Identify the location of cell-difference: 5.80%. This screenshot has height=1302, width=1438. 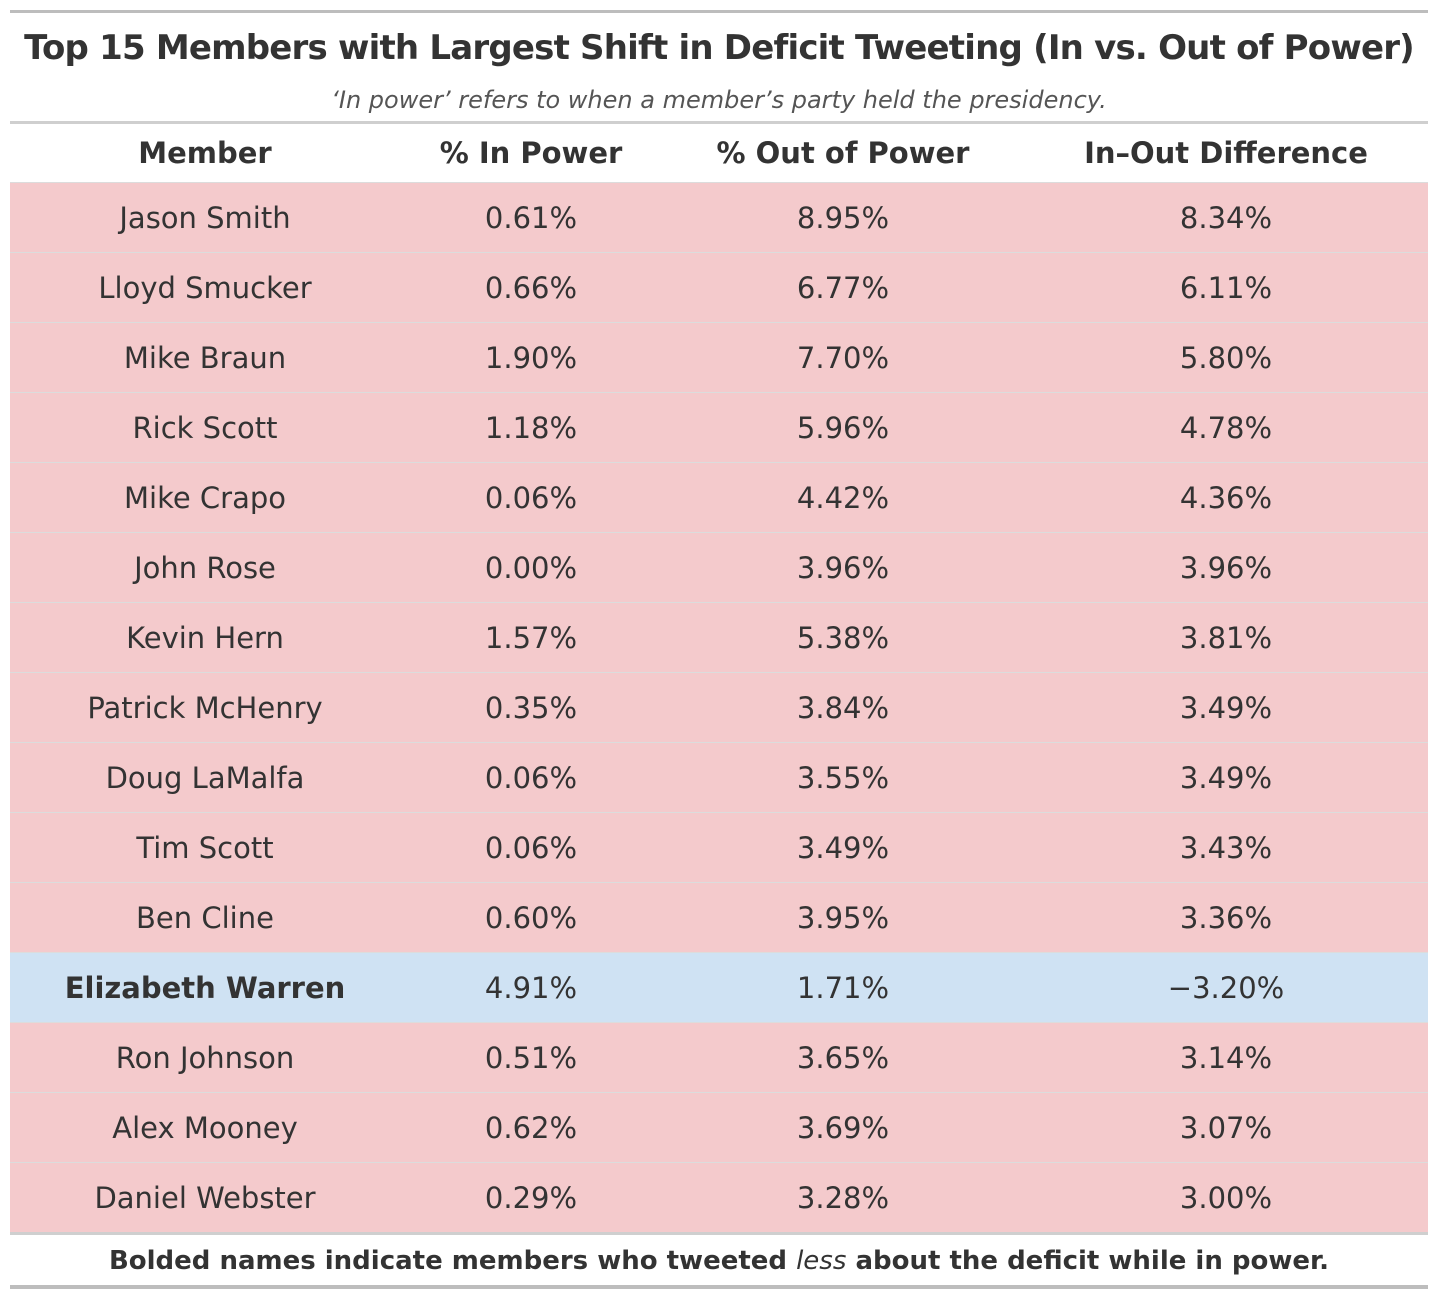
(1226, 357).